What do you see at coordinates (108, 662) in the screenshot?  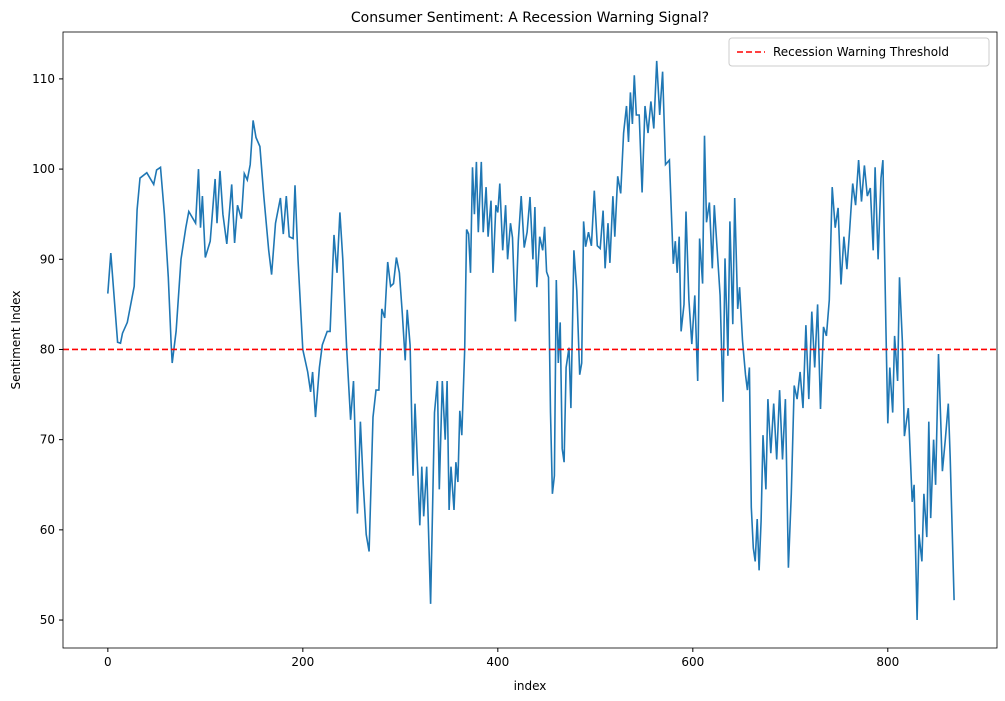 I see `x-tick-label: 0` at bounding box center [108, 662].